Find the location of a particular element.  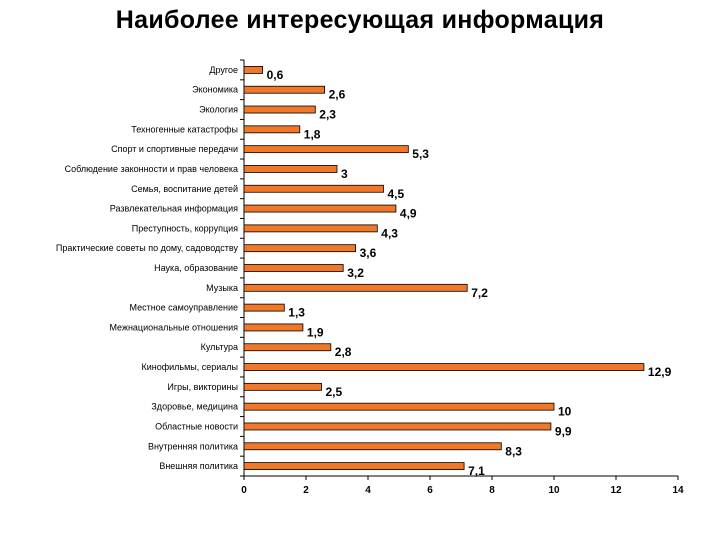

category-label: Наука, образование is located at coordinates (196, 268).